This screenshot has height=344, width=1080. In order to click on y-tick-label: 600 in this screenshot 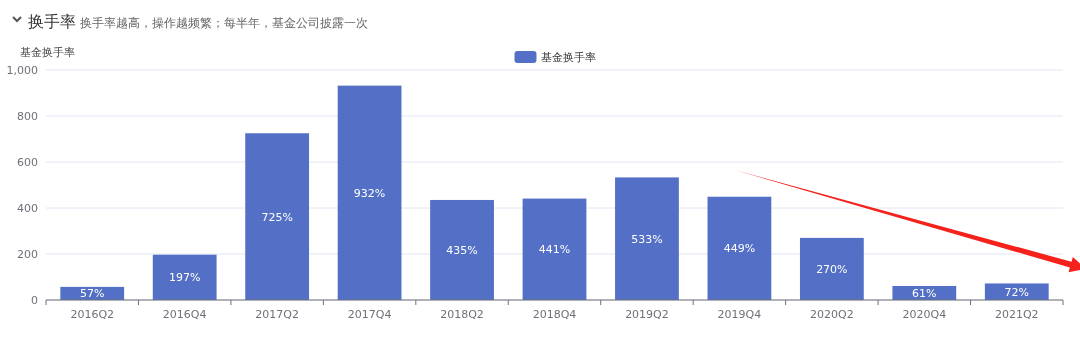, I will do `click(27, 162)`.